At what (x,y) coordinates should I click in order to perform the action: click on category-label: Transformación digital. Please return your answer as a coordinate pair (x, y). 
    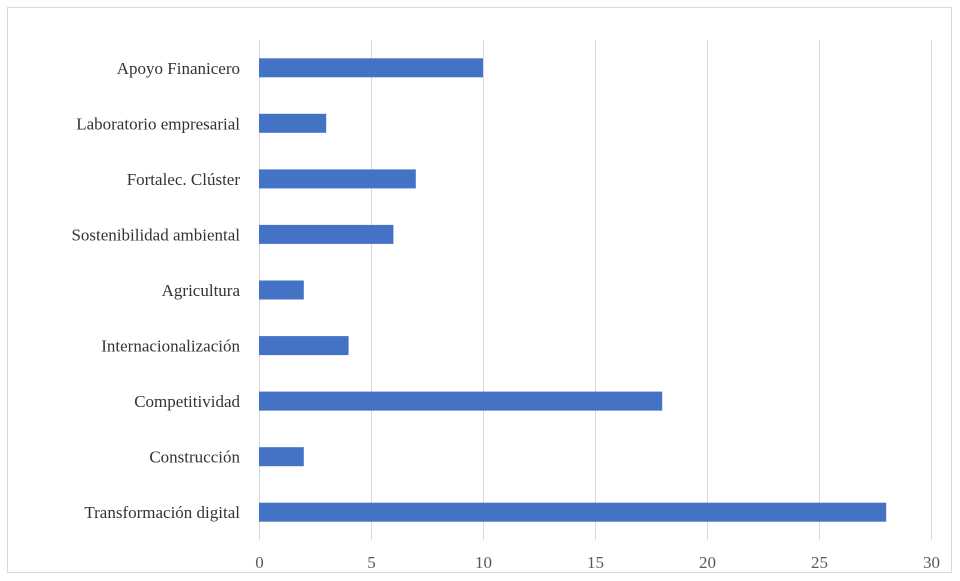
    Looking at the image, I should click on (162, 512).